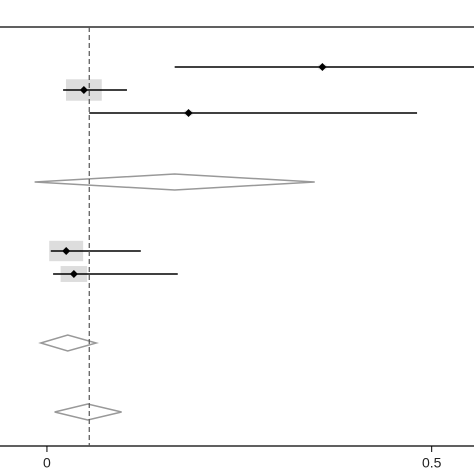 This screenshot has width=474, height=474. I want to click on x-tick-label: 0, so click(47, 463).